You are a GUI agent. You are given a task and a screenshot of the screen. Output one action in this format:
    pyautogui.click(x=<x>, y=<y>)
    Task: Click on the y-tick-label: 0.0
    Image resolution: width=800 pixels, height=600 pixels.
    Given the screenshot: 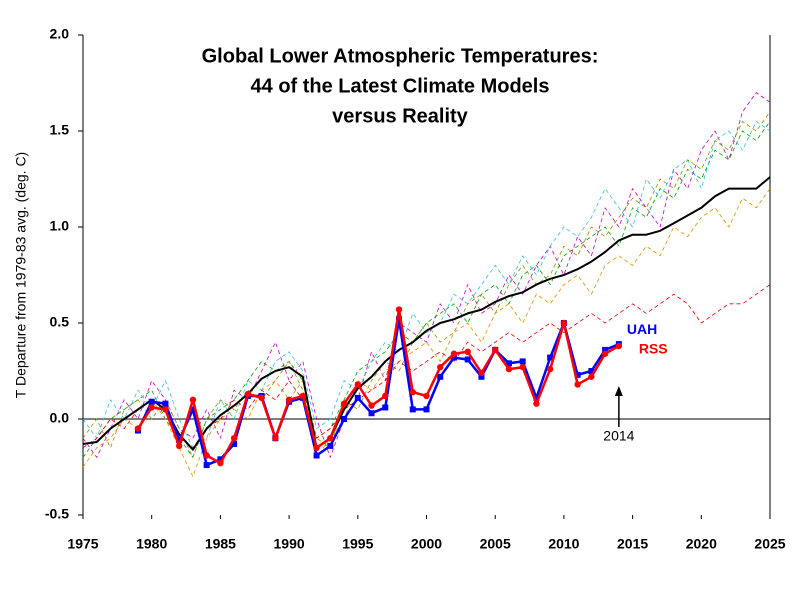 What is the action you would take?
    pyautogui.click(x=60, y=418)
    